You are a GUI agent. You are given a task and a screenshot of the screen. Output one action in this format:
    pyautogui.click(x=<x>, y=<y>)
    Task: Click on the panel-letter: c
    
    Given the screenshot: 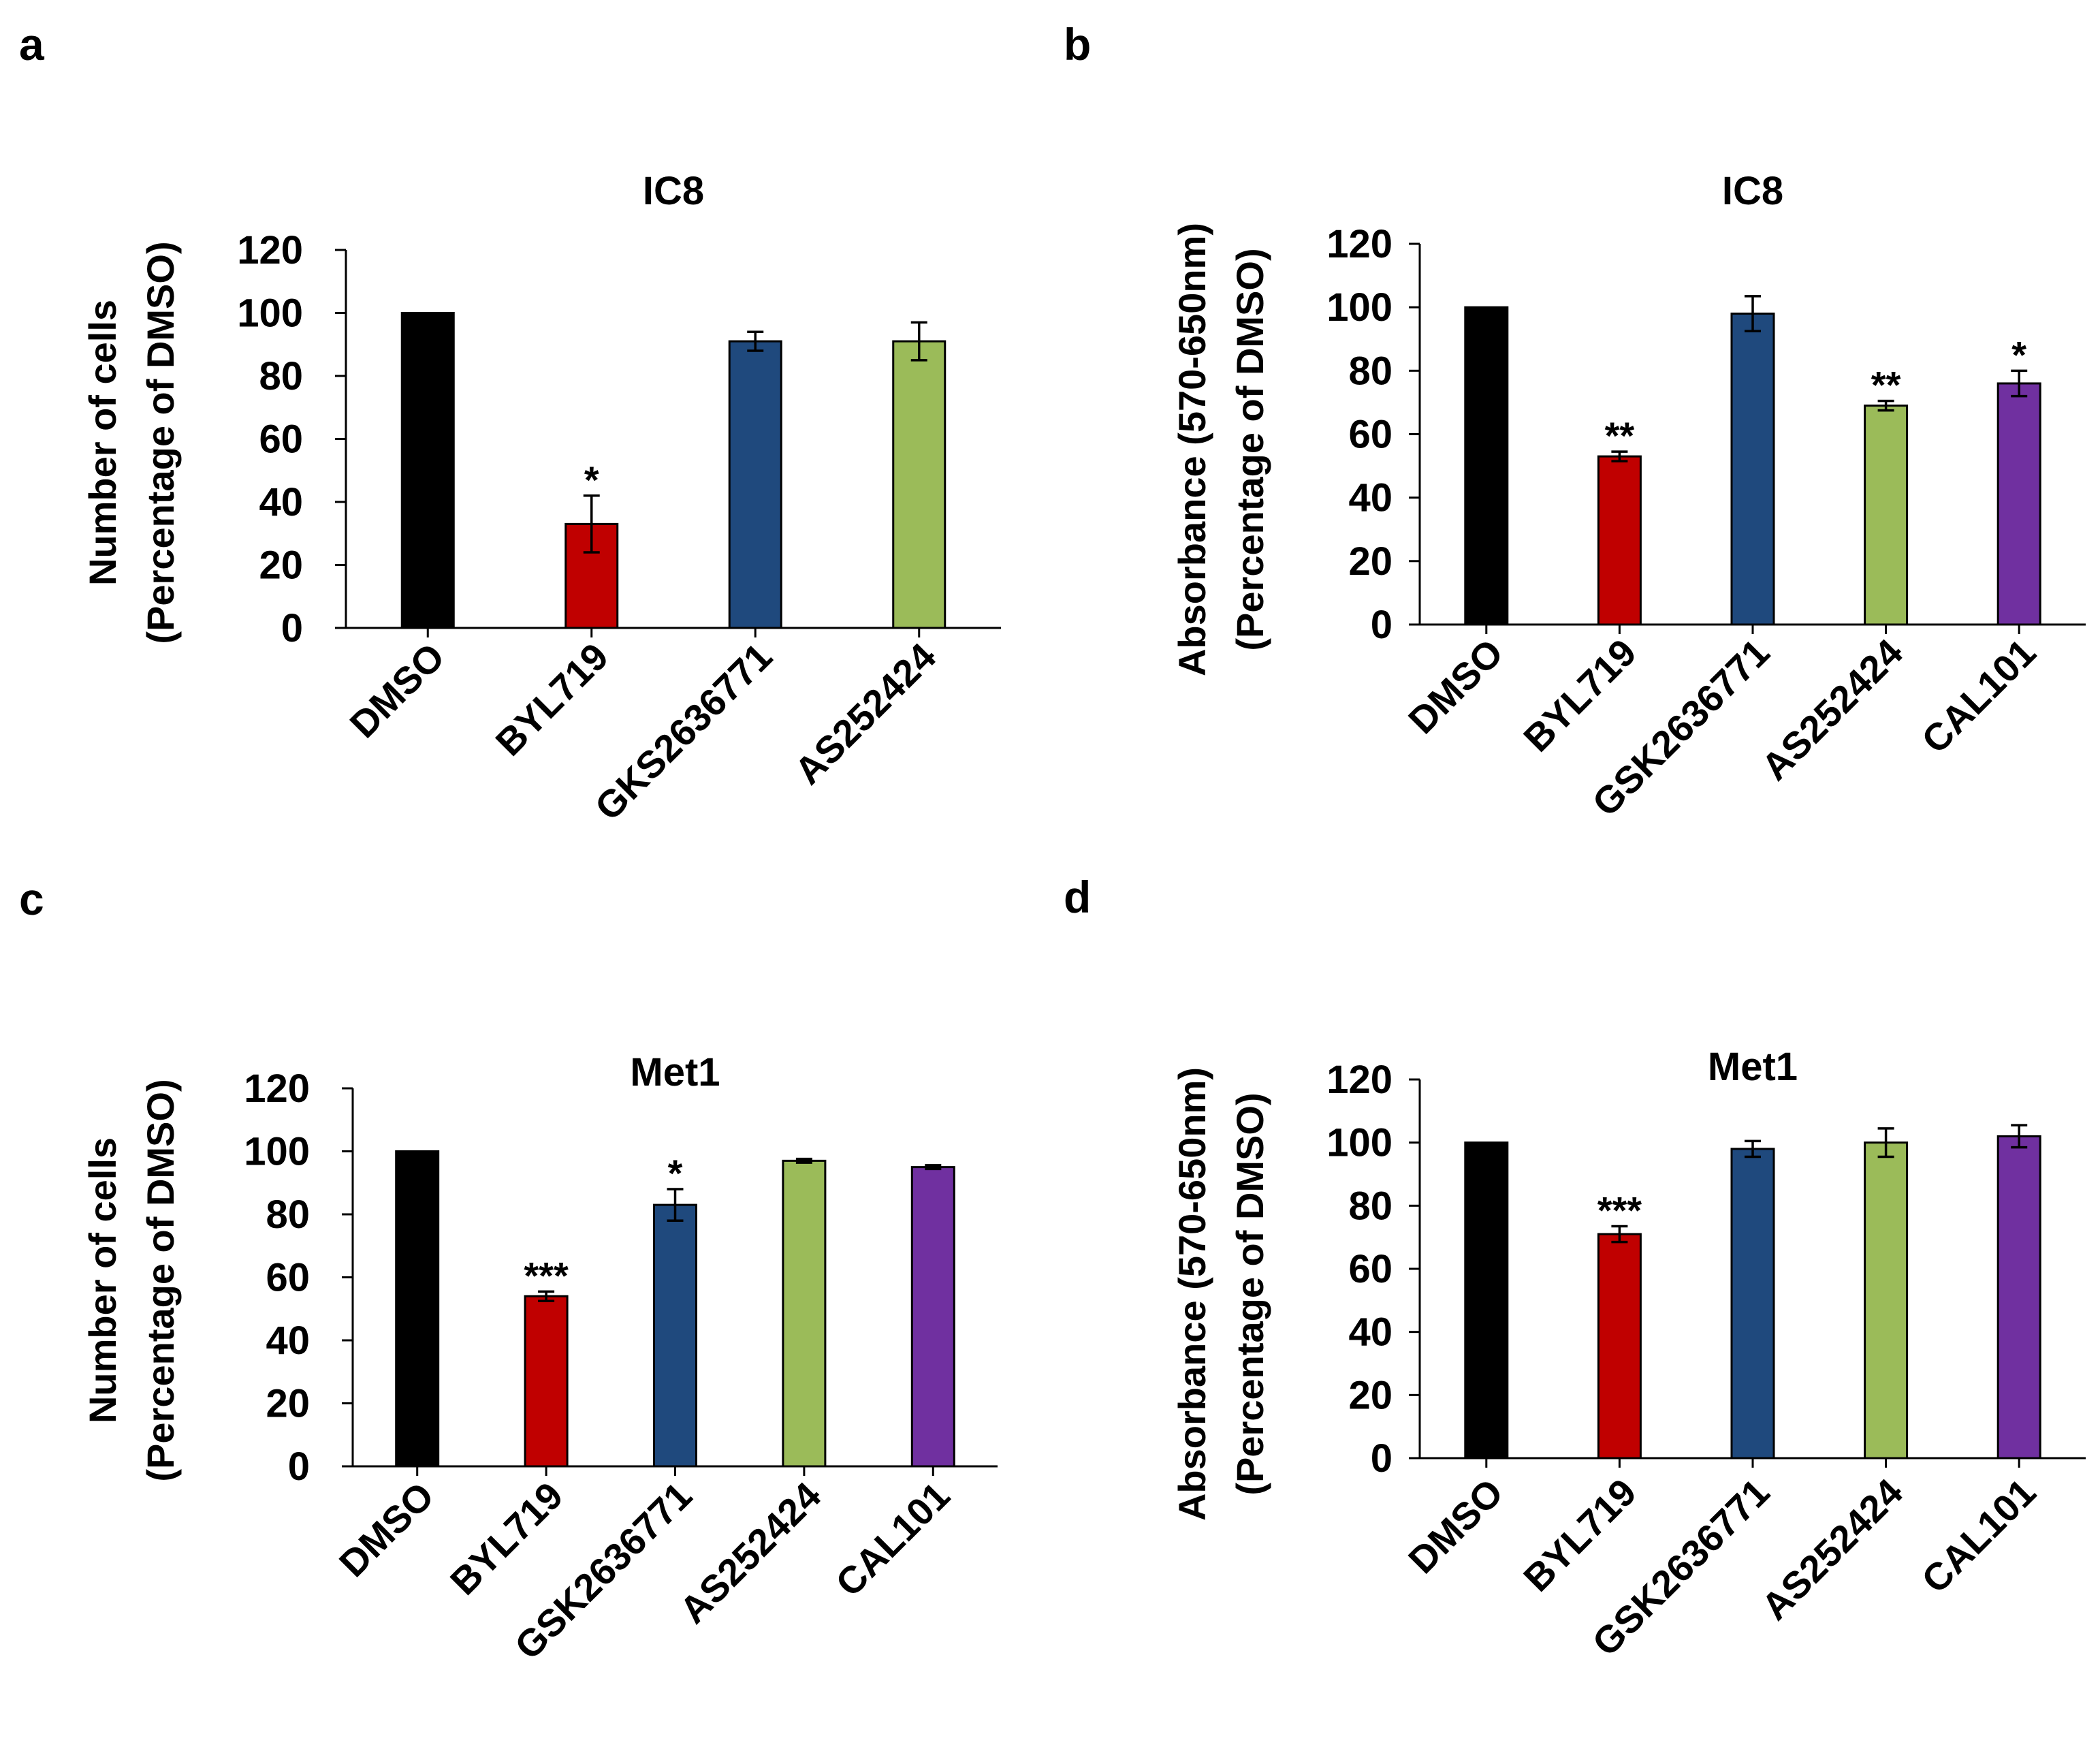 What is the action you would take?
    pyautogui.click(x=32, y=899)
    